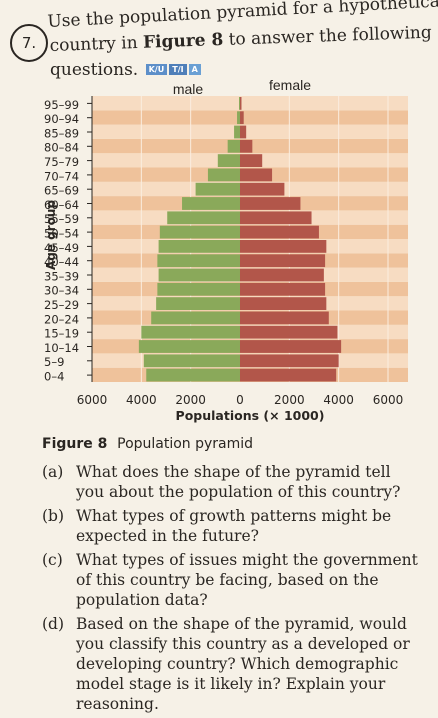 Image resolution: width=438 pixels, height=718 pixels. What do you see at coordinates (233, 146) in the screenshot?
I see `male-bar-80–84` at bounding box center [233, 146].